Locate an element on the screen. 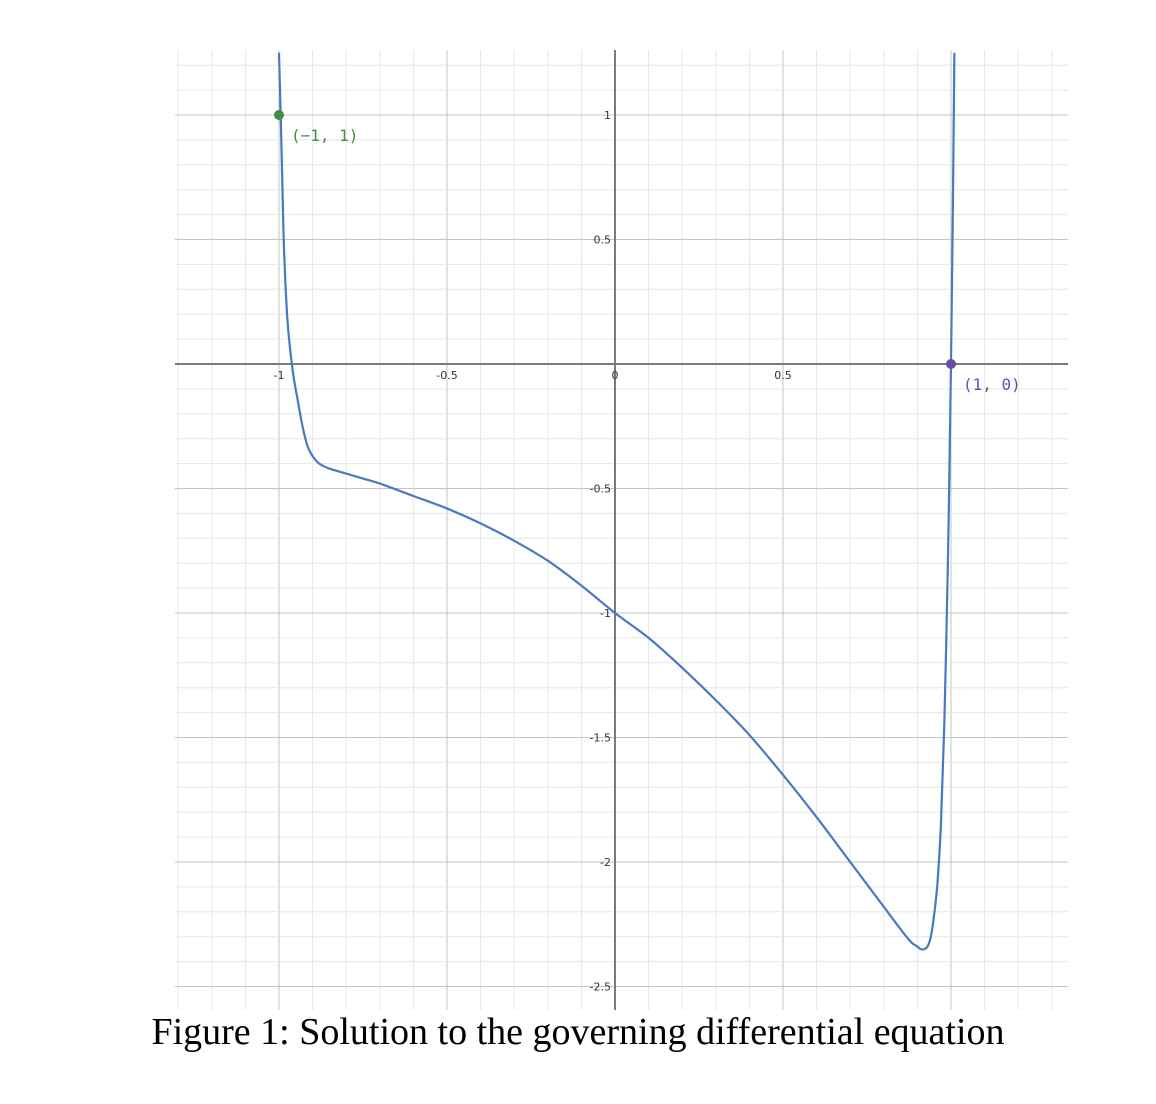  y-tick-label: -2 is located at coordinates (605, 862).